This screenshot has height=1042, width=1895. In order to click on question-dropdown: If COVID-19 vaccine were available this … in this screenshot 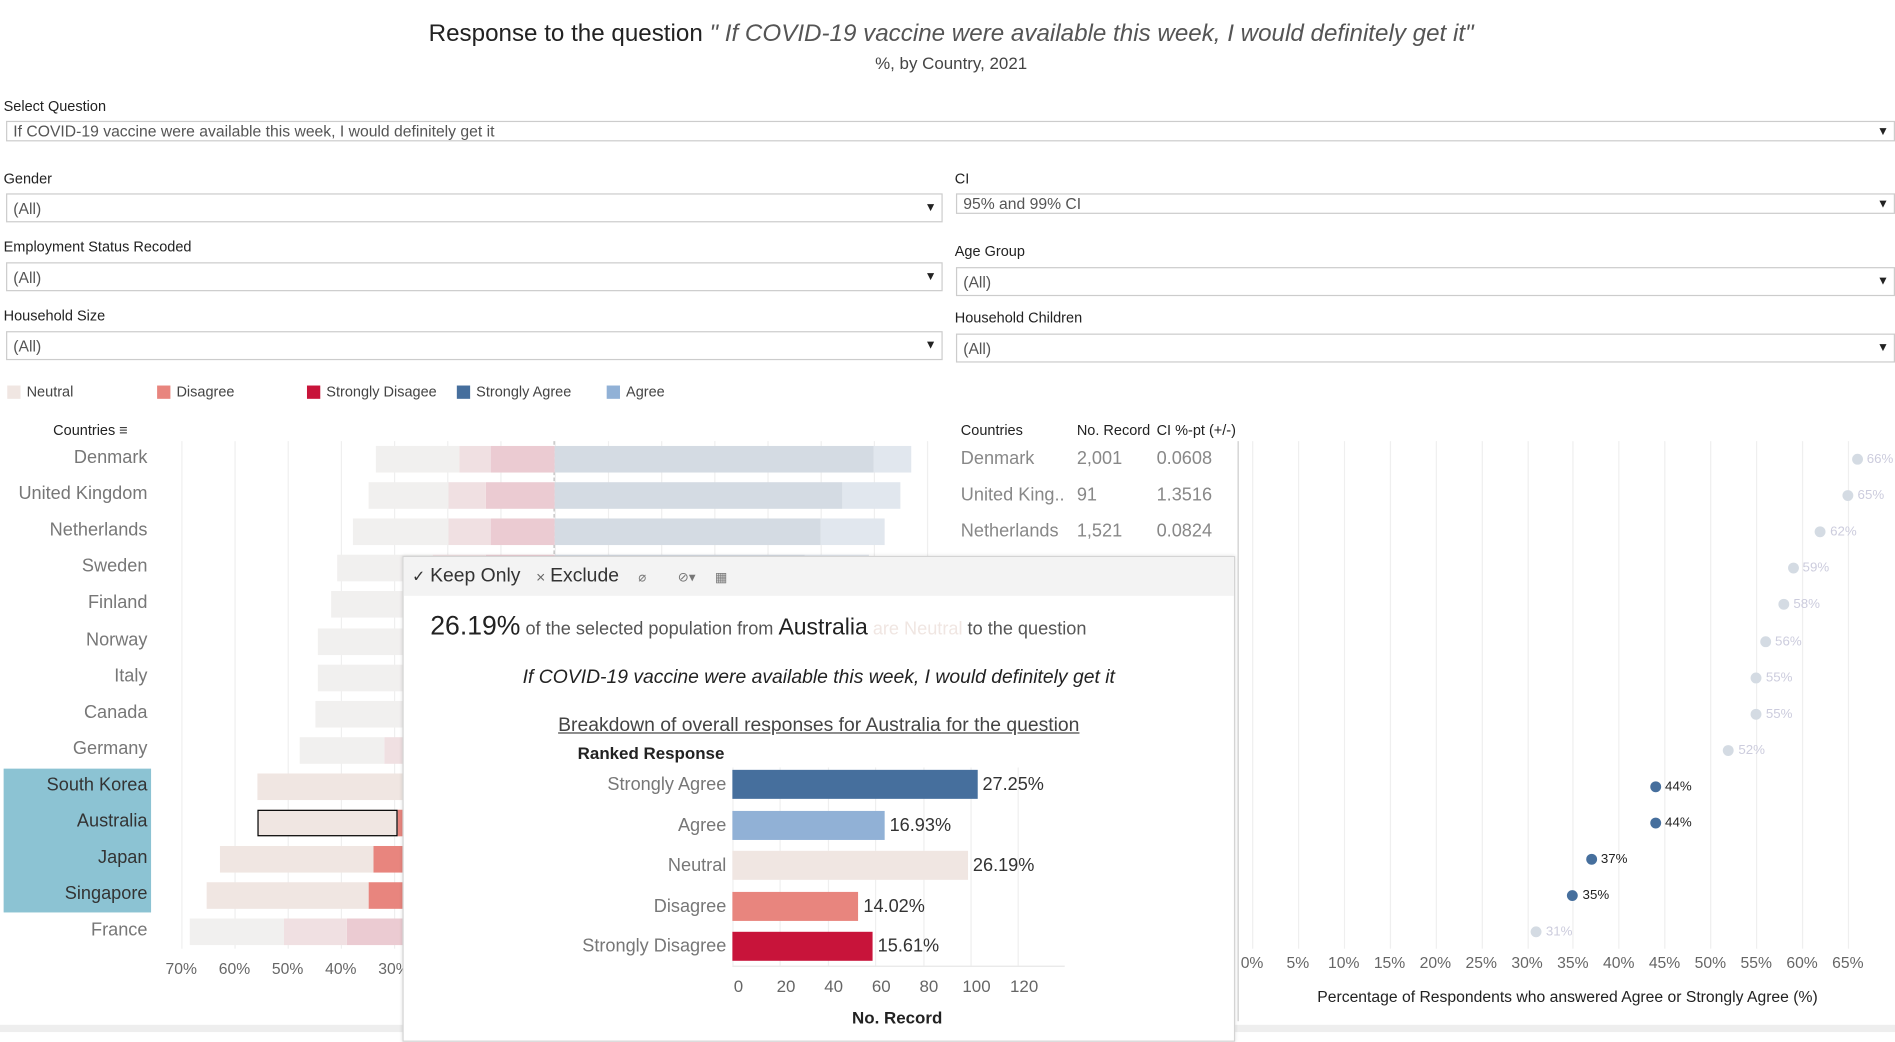, I will do `click(950, 131)`.